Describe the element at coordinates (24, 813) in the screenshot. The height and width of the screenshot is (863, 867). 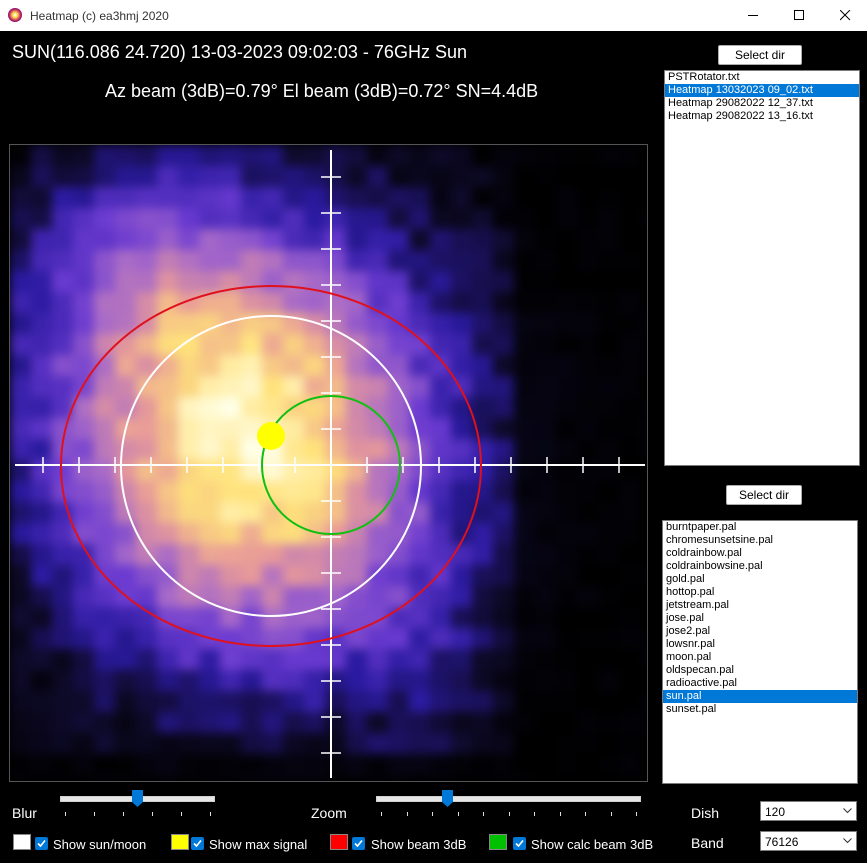
I see `blur-label: Blur` at that location.